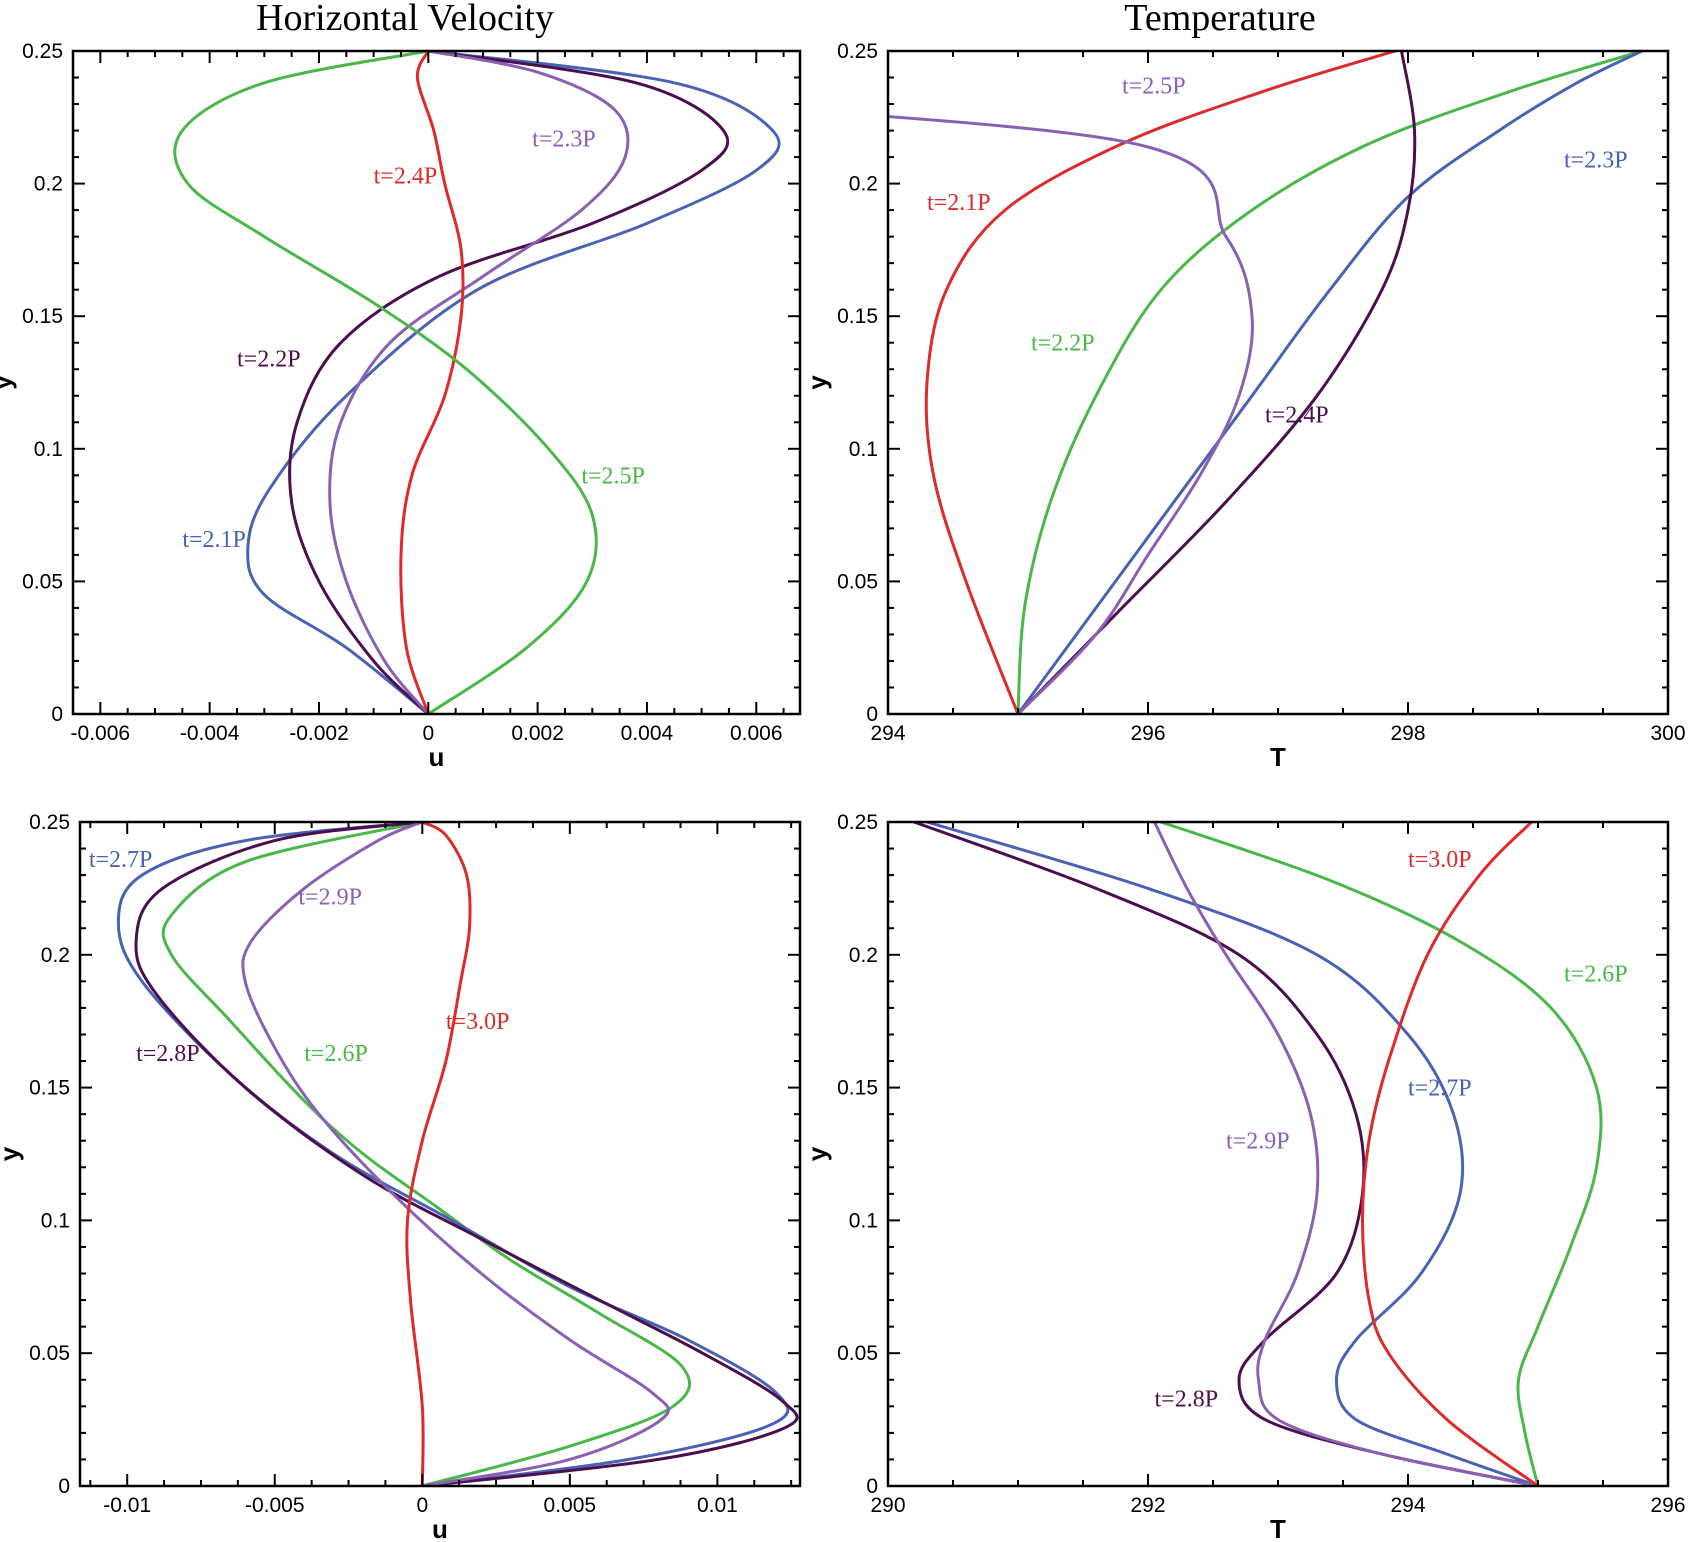 This screenshot has height=1542, width=1694. Describe the element at coordinates (275, 1505) in the screenshot. I see `x-tick-label: -0.005` at that location.